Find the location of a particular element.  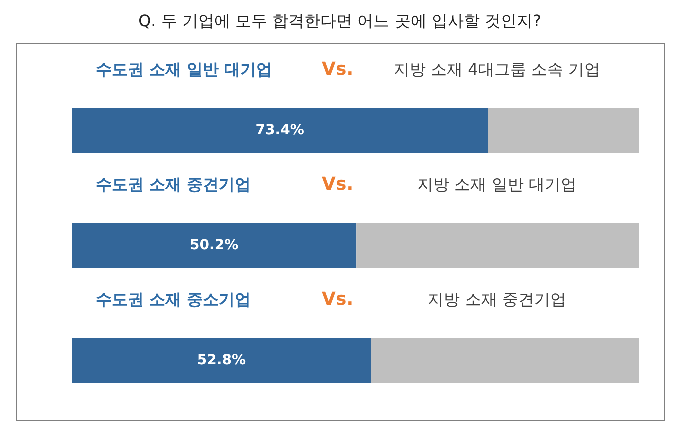

data-label: 50.2% is located at coordinates (214, 246).